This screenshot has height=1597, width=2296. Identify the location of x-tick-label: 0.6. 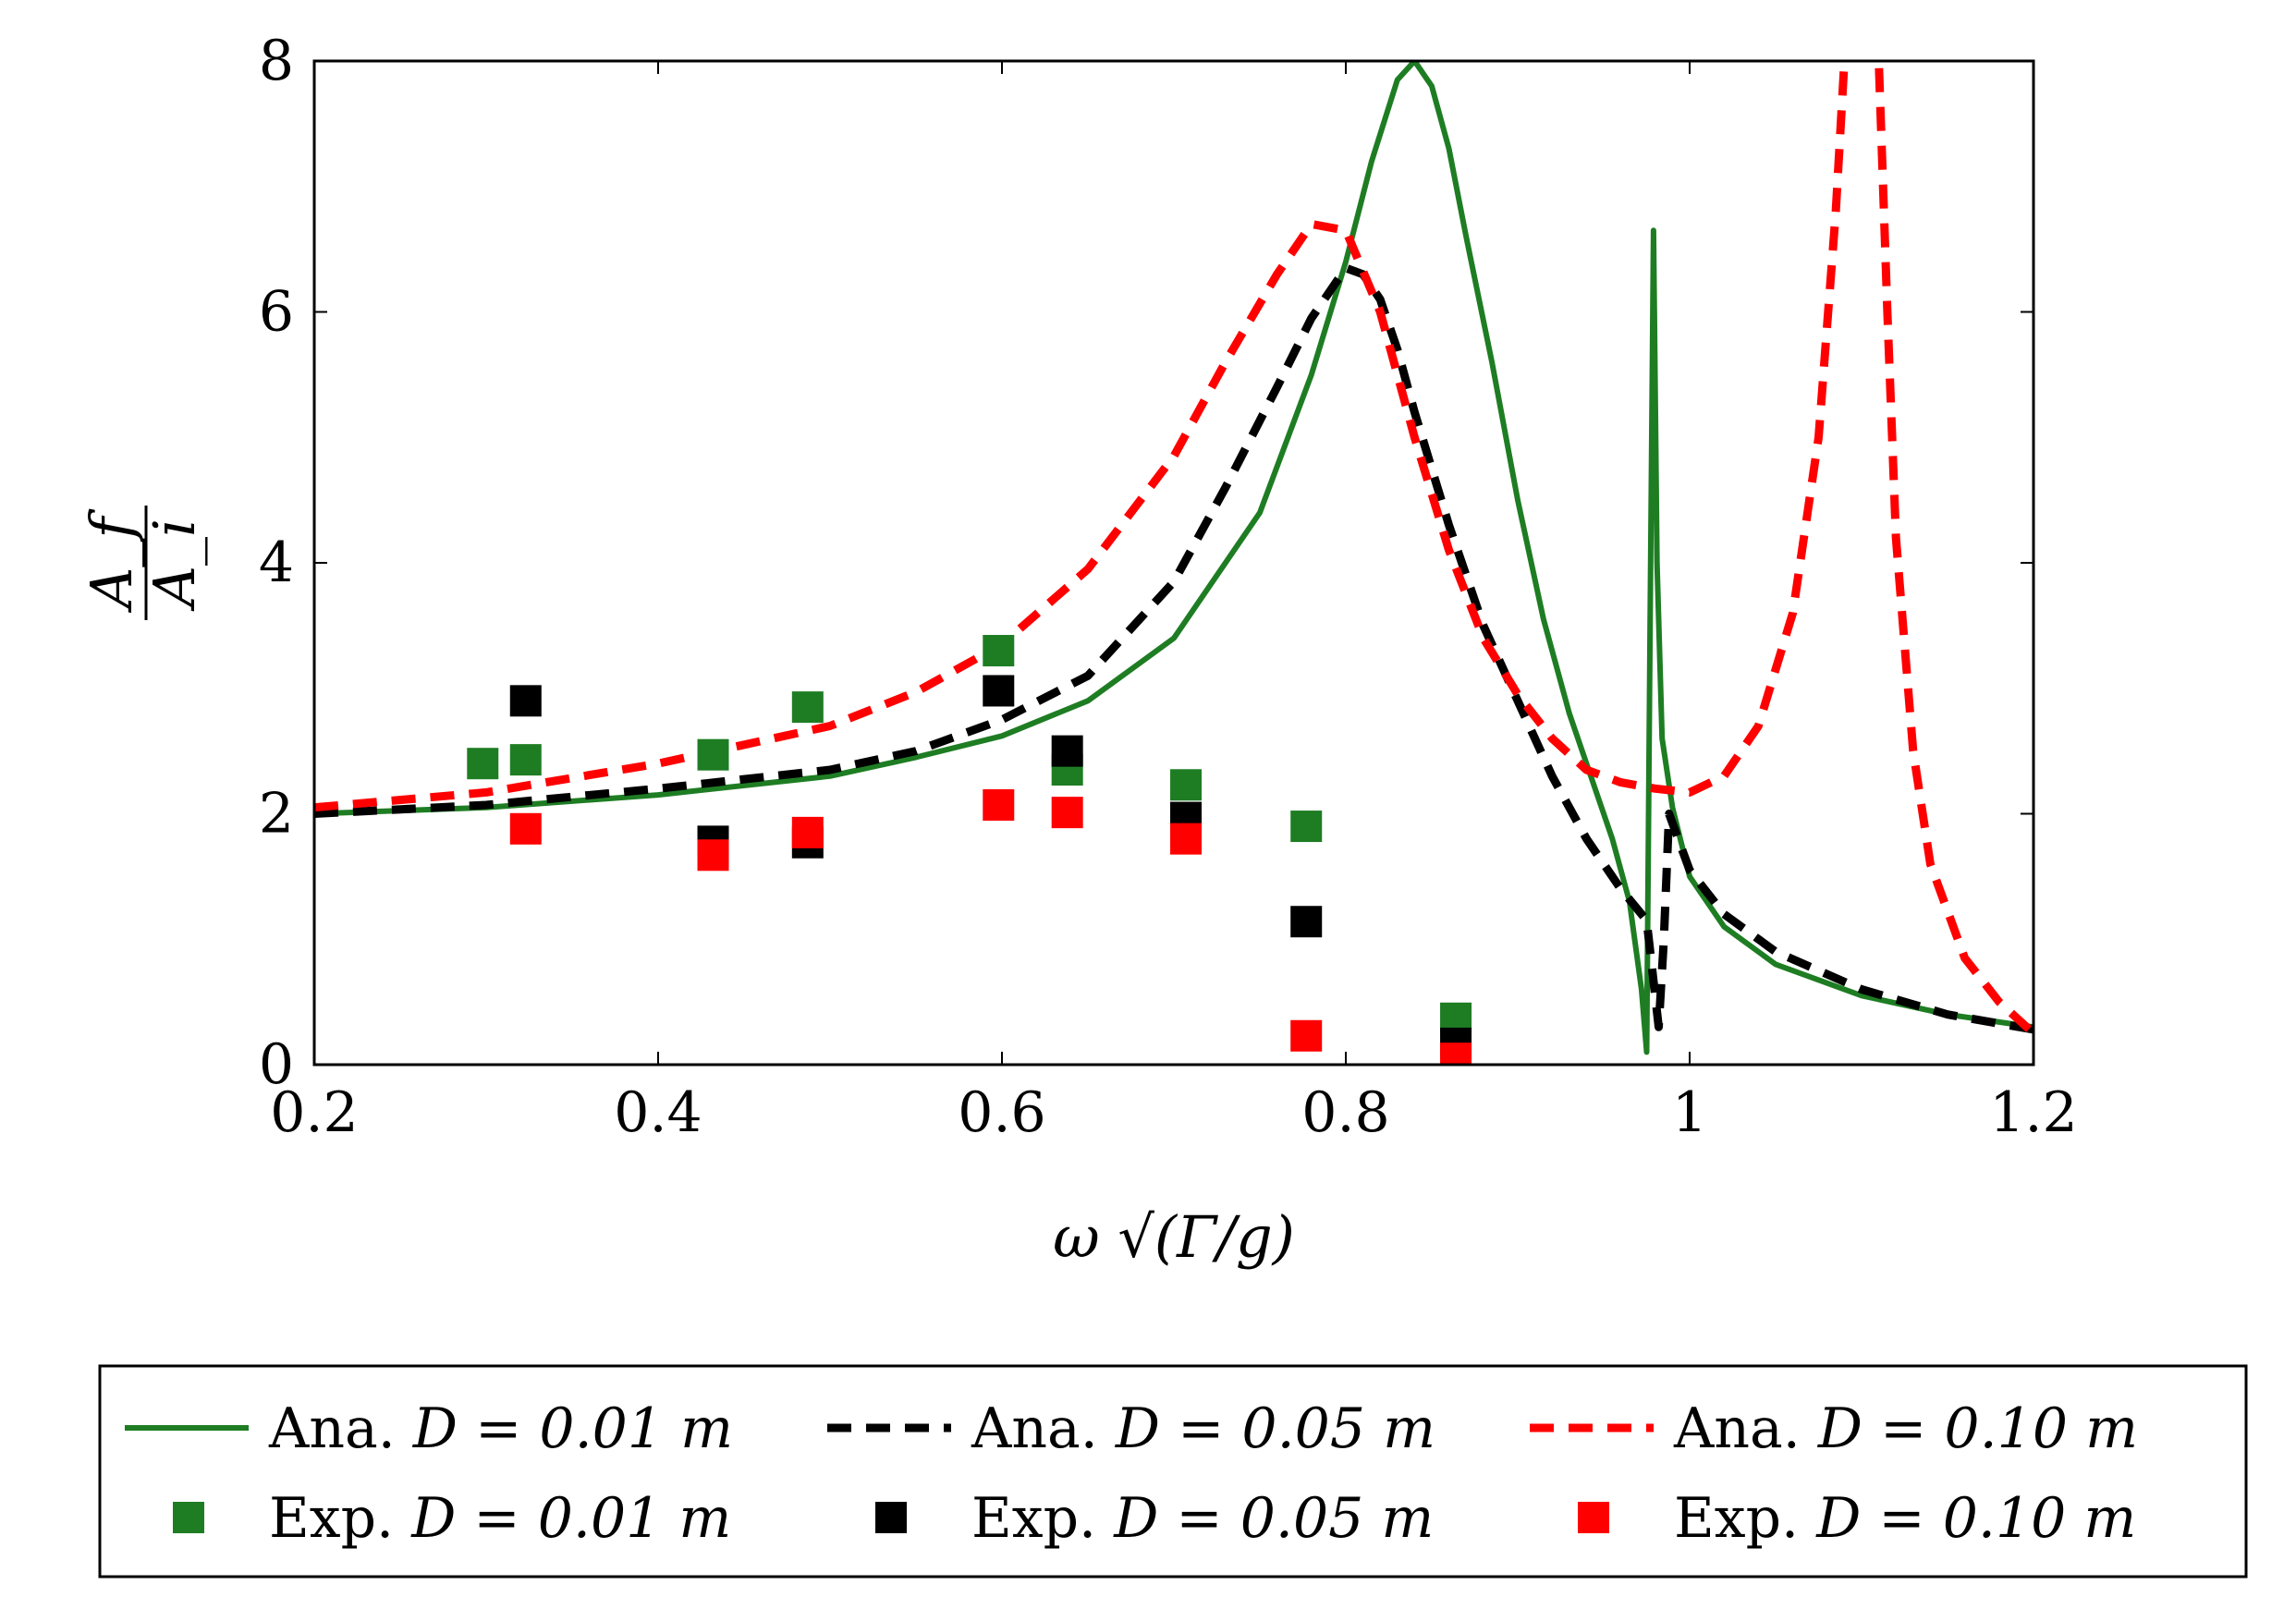
(1002, 1112).